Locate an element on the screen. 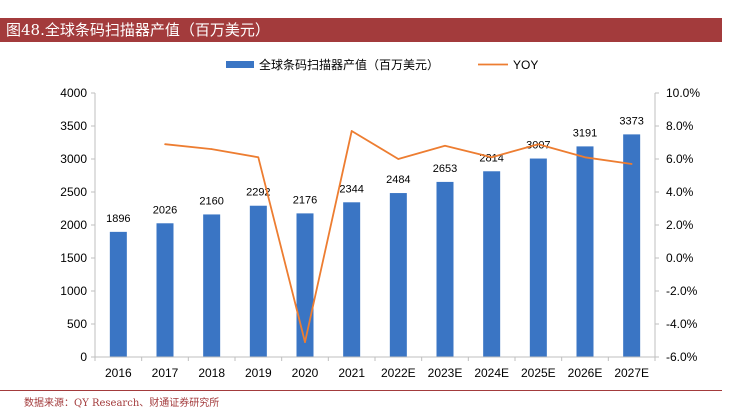 This screenshot has width=732, height=409. legend-bar-swatch is located at coordinates (240, 64).